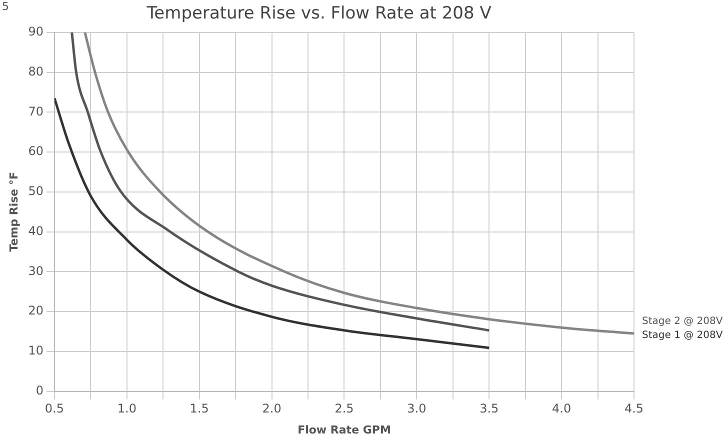 The image size is (726, 445). I want to click on y-tick-label: 60, so click(36, 151).